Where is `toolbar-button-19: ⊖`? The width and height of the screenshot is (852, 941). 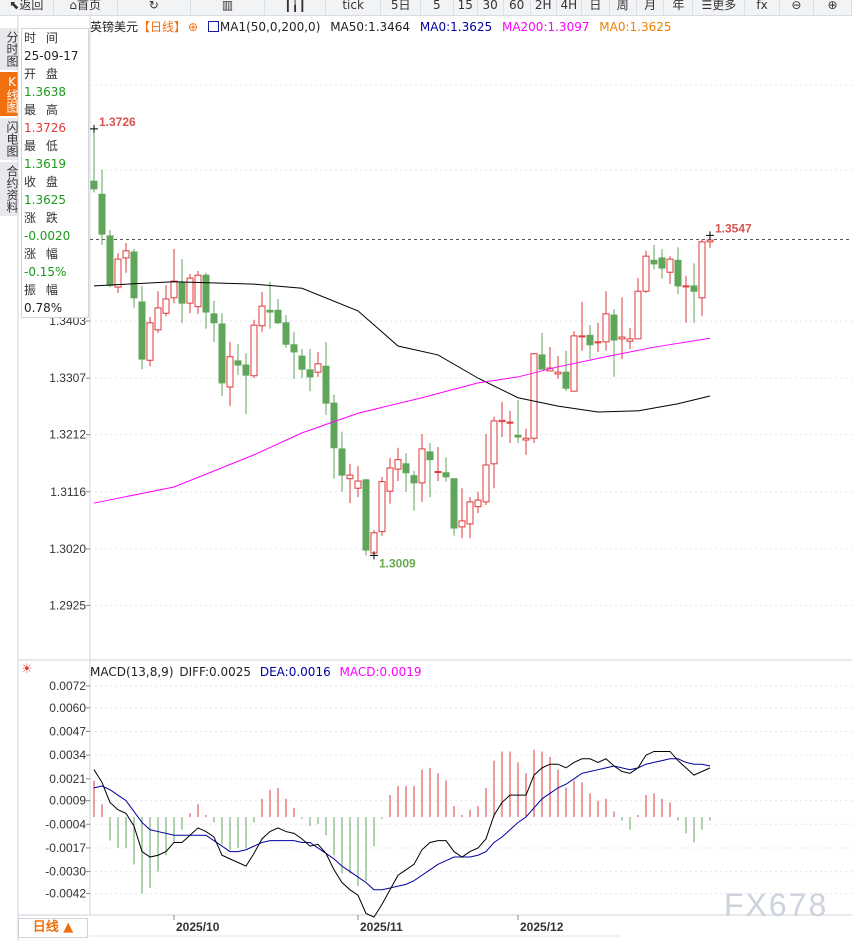 toolbar-button-19: ⊖ is located at coordinates (797, 7).